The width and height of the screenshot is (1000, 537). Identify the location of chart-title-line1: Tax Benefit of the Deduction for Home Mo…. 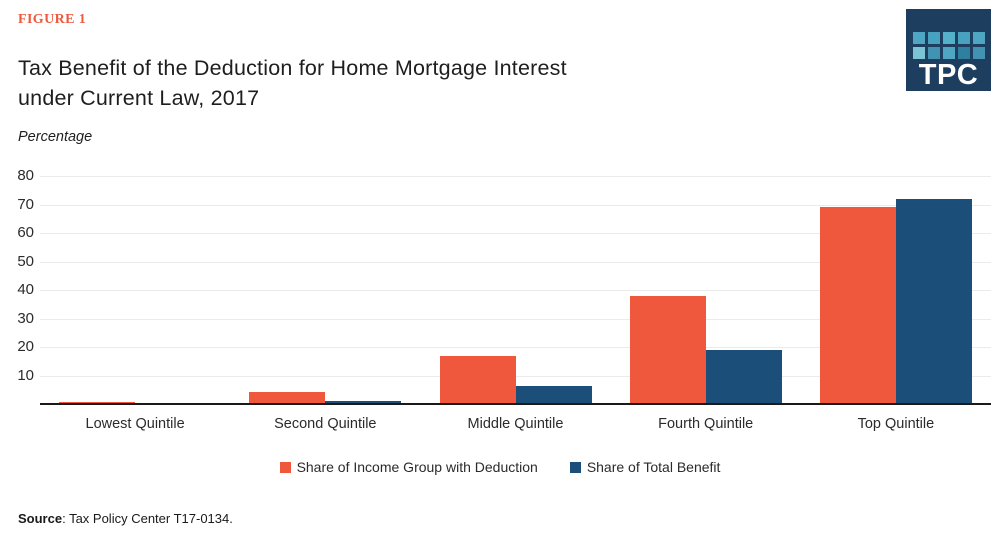
(292, 68).